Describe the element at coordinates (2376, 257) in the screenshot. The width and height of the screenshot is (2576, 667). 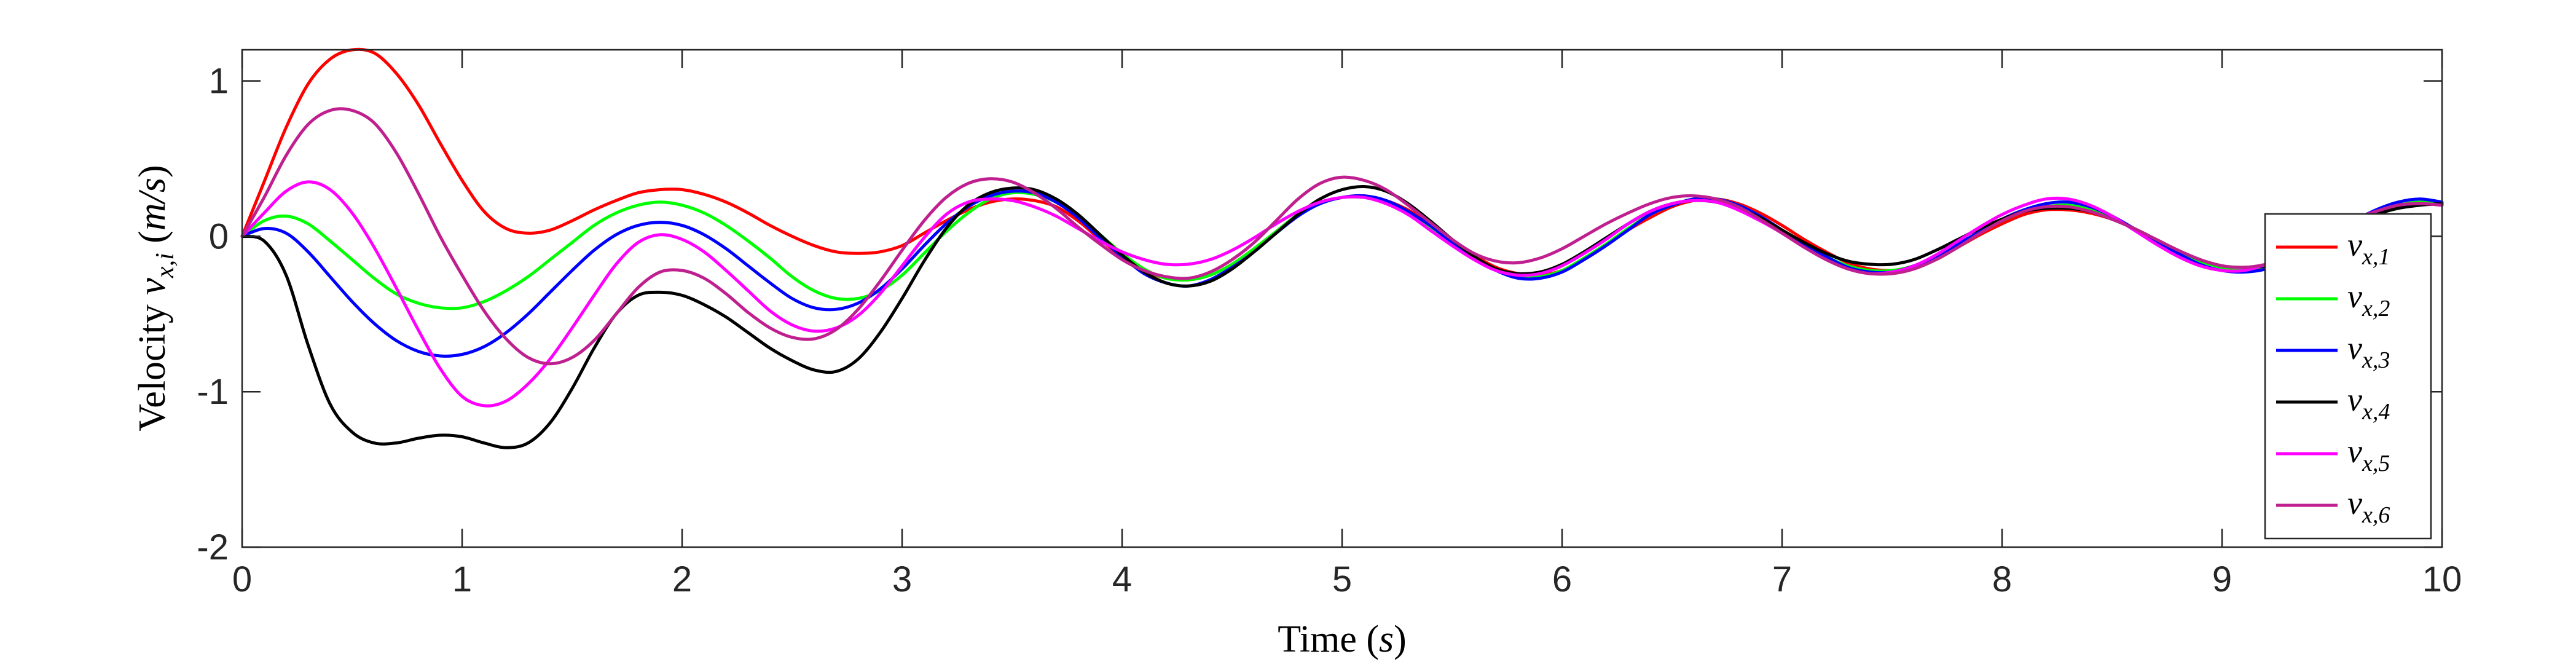
I see `legend-label-subscript: x,1` at that location.